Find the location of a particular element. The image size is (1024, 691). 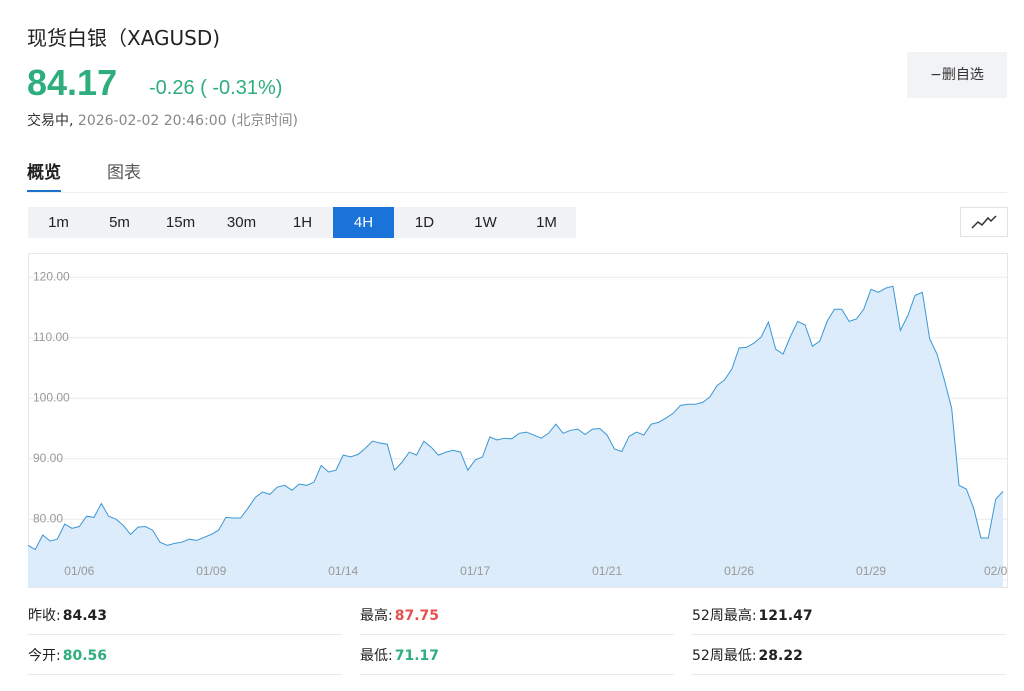

stat-value: 28.22 is located at coordinates (780, 656).